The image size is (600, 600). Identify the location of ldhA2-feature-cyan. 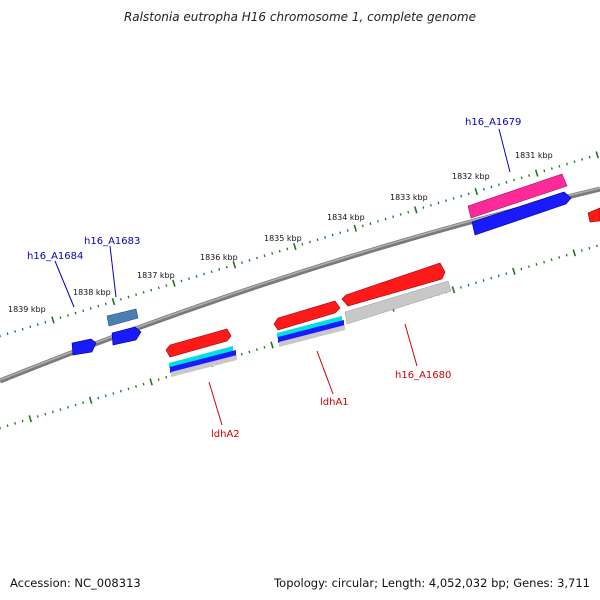
(201, 357).